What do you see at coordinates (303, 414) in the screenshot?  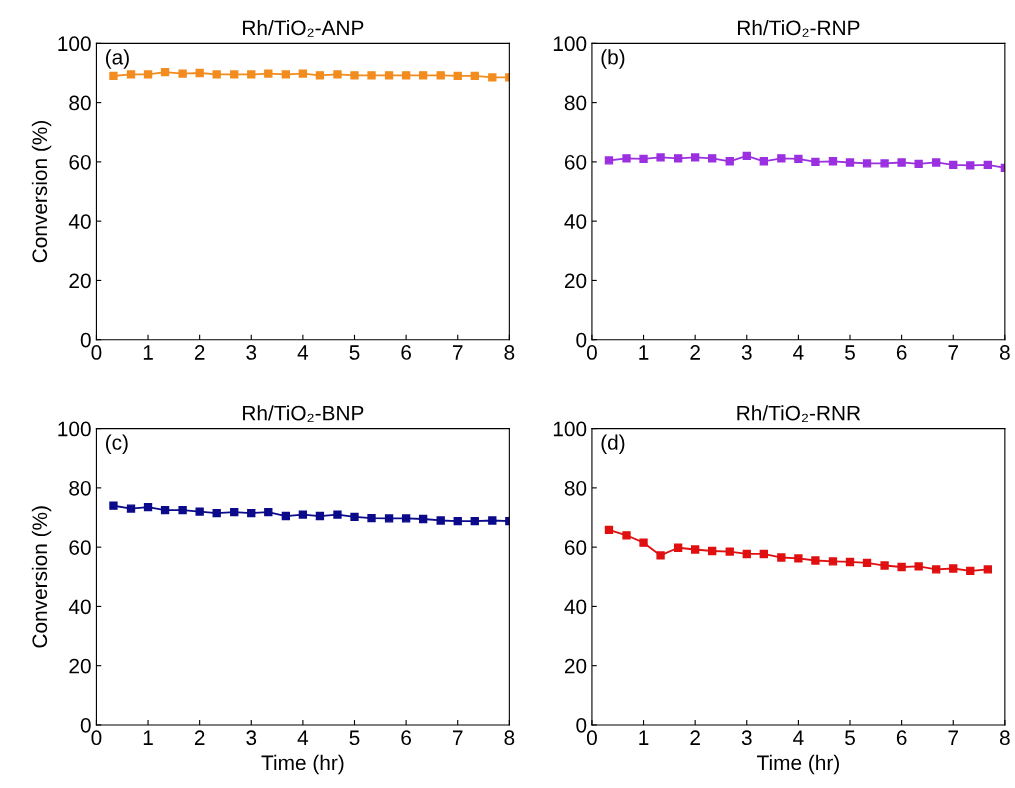 I see `chart-title: Rh/TiO₂-BNP` at bounding box center [303, 414].